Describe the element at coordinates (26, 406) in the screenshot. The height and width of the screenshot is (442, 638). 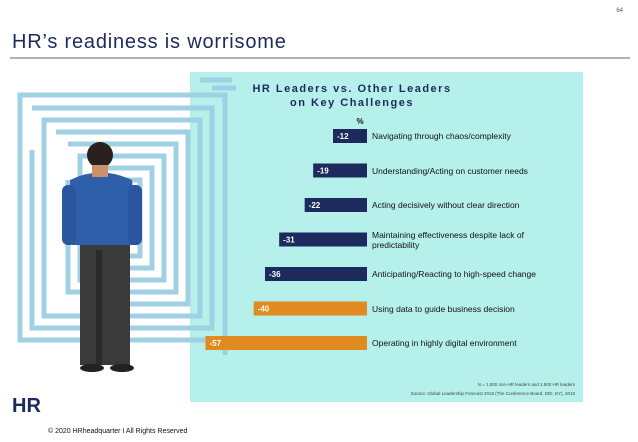
I see `logo: HR` at that location.